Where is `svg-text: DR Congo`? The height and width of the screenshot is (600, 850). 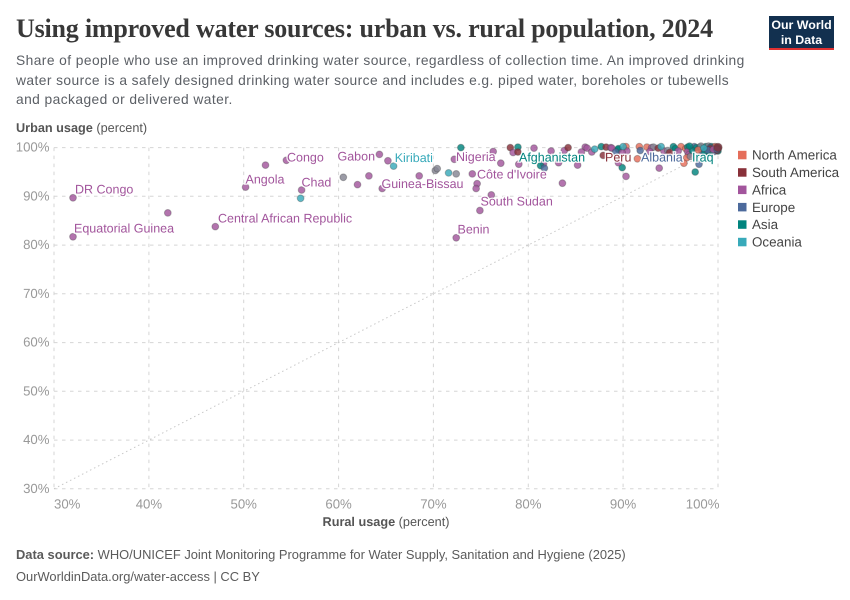
svg-text: DR Congo is located at coordinates (104, 190).